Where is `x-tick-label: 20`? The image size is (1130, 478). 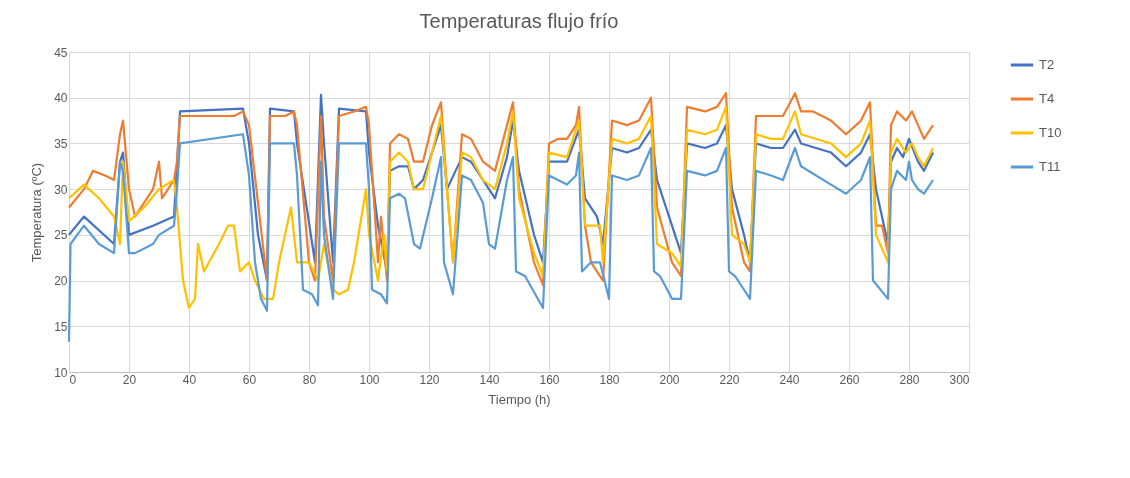 x-tick-label: 20 is located at coordinates (129, 379).